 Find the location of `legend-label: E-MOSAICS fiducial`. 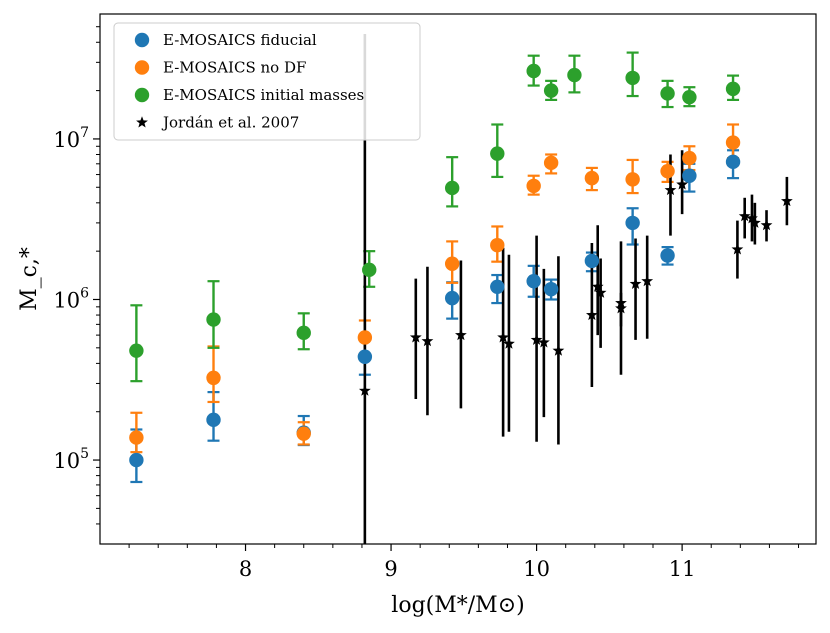

legend-label: E-MOSAICS fiducial is located at coordinates (240, 40).